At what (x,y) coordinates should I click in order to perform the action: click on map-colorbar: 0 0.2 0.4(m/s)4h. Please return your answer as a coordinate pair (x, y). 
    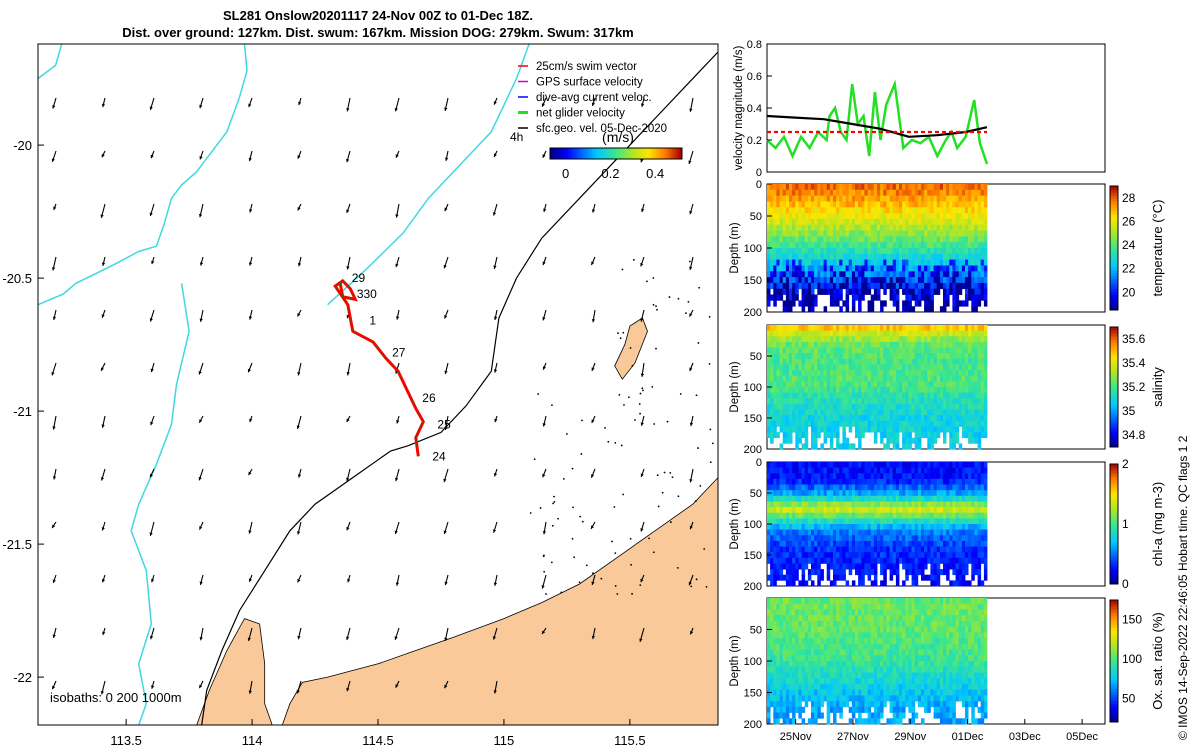
    Looking at the image, I should click on (596, 155).